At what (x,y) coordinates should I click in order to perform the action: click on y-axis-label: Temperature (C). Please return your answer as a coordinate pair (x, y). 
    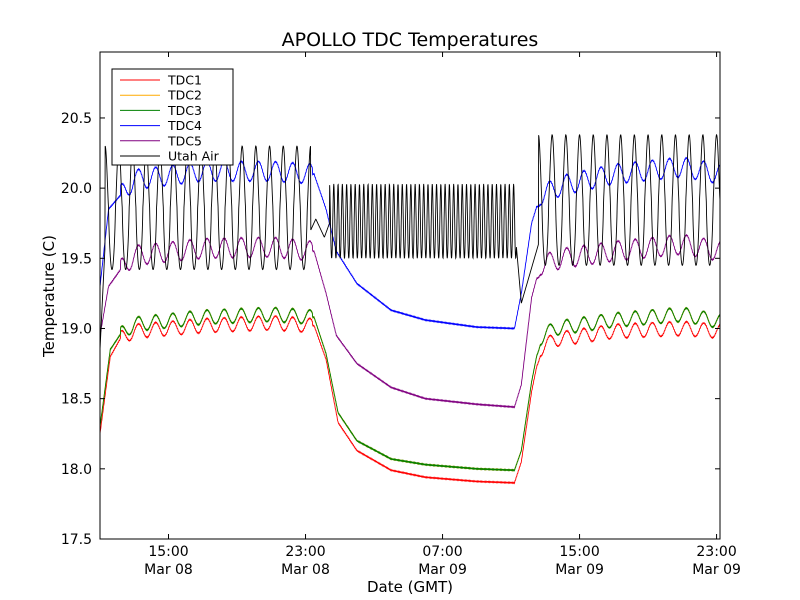
    Looking at the image, I should click on (49, 296).